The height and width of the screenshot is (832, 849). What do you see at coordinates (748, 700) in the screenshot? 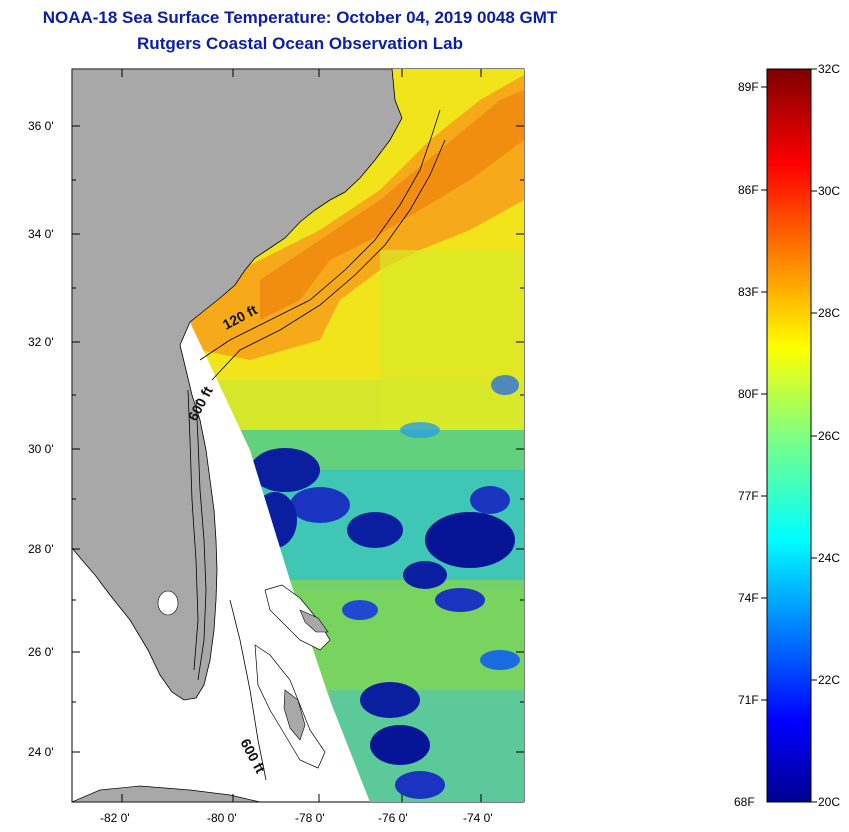
I see `colorbar-label-71f: 71F` at bounding box center [748, 700].